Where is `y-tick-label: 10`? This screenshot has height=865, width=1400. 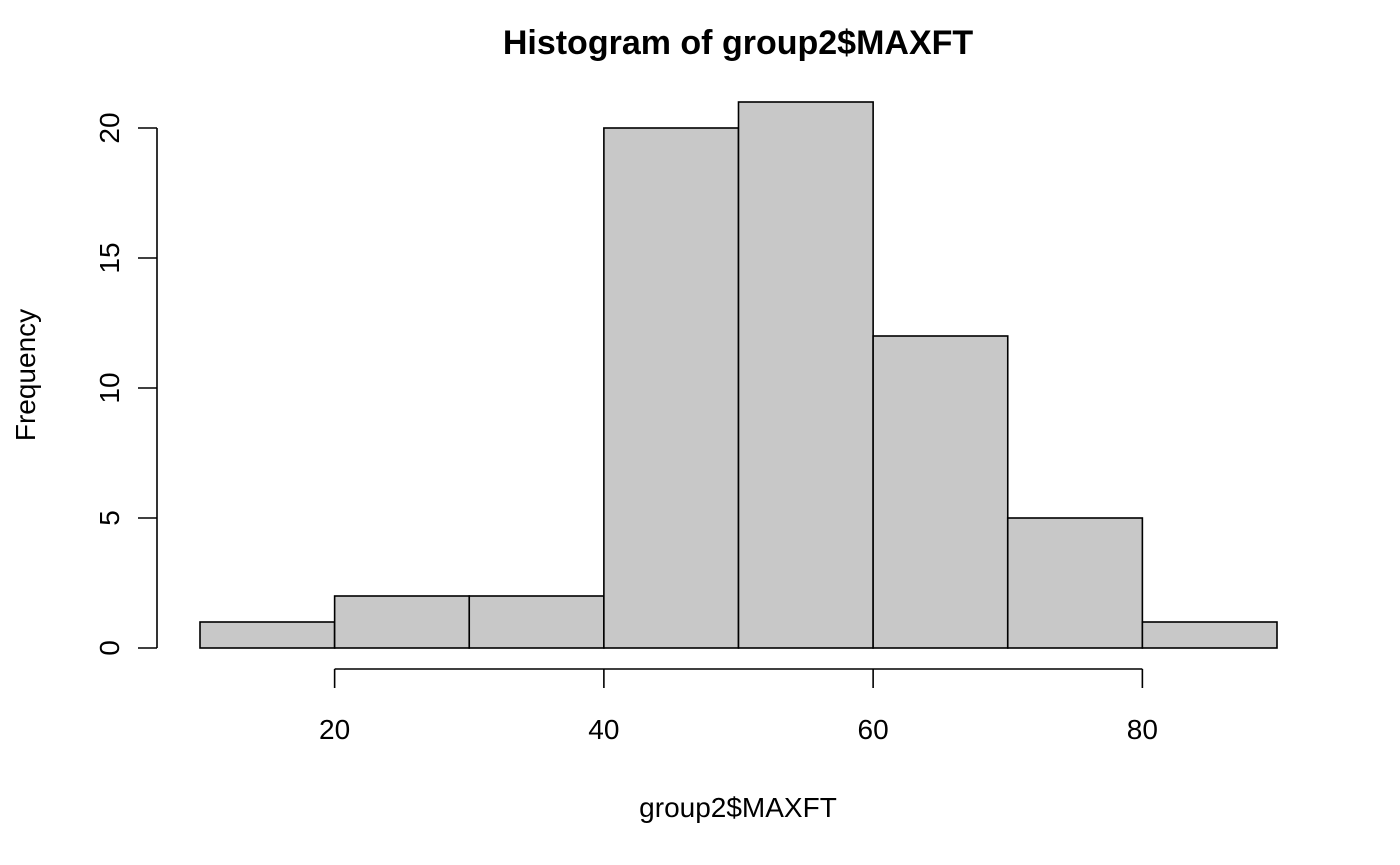
y-tick-label: 10 is located at coordinates (109, 387).